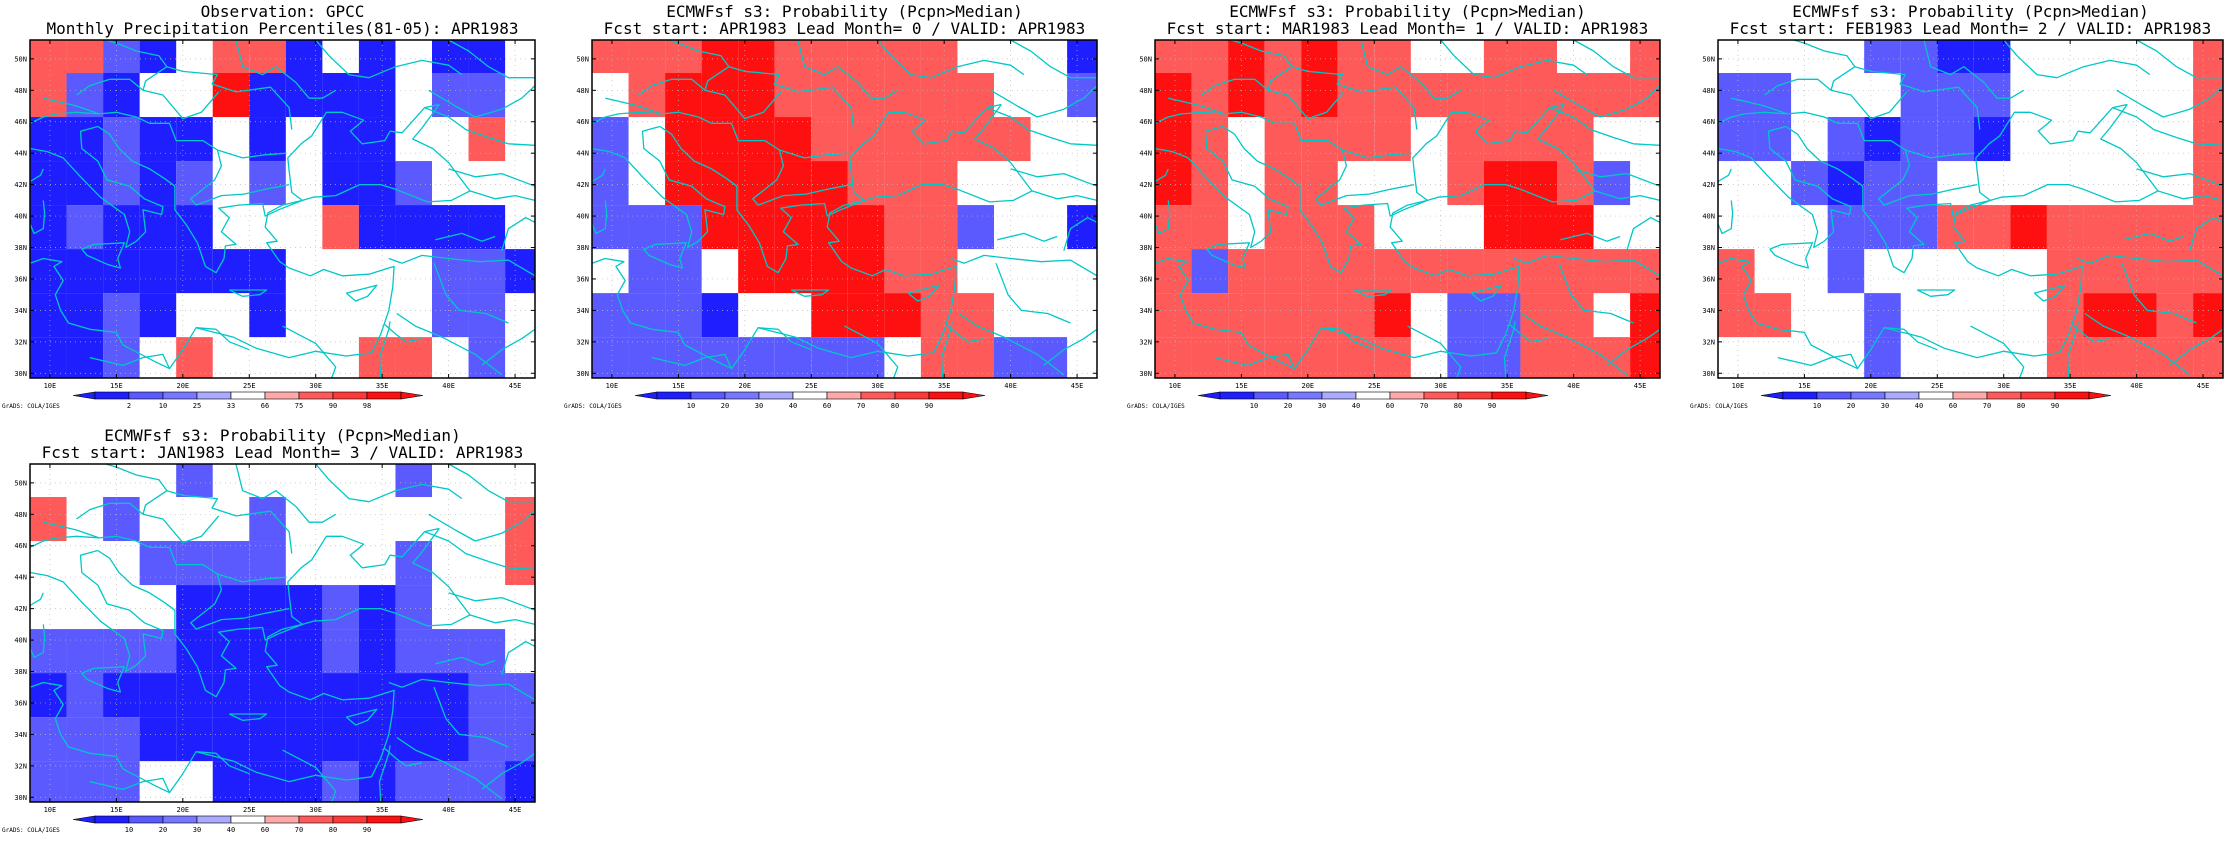  I want to click on lon-tick-label: 10E, so click(1738, 386).